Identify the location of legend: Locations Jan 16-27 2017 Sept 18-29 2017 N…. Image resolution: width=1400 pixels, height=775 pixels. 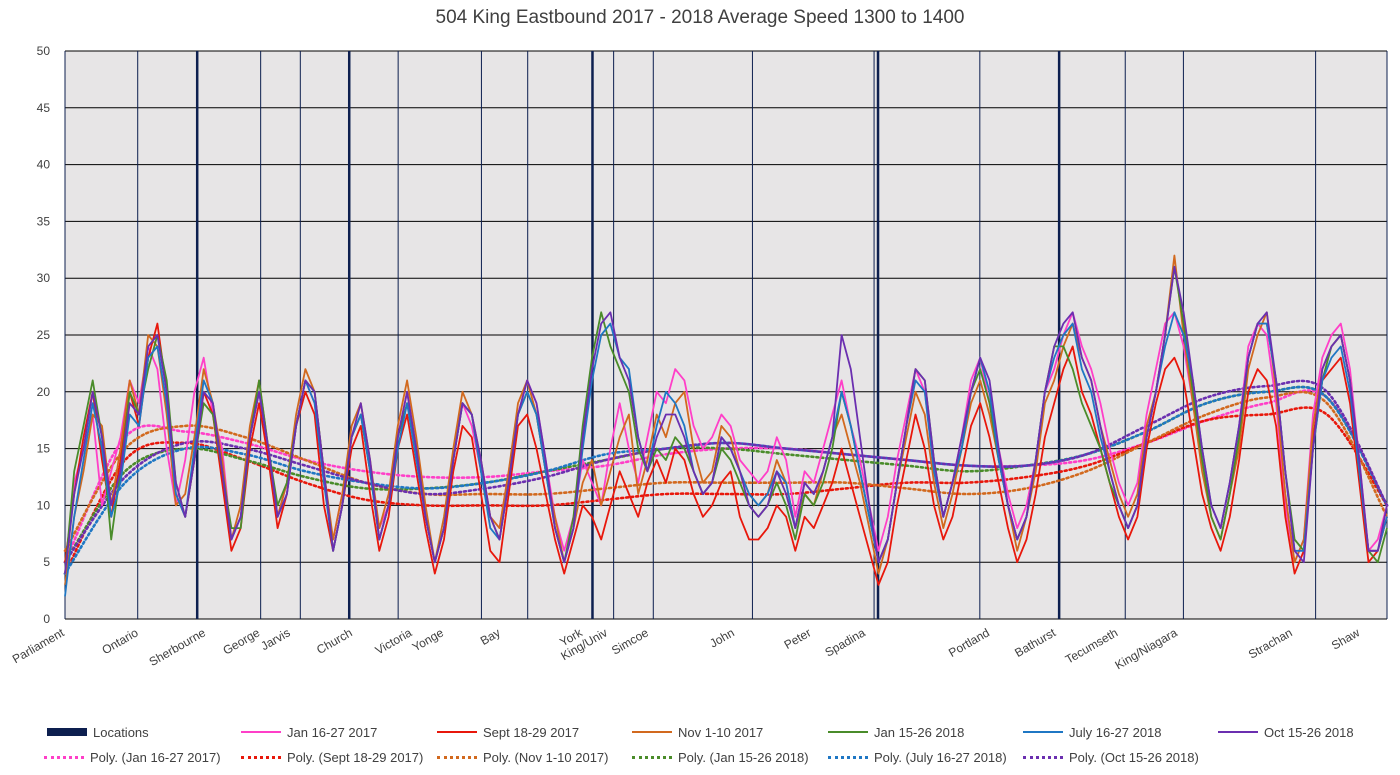
(700, 747).